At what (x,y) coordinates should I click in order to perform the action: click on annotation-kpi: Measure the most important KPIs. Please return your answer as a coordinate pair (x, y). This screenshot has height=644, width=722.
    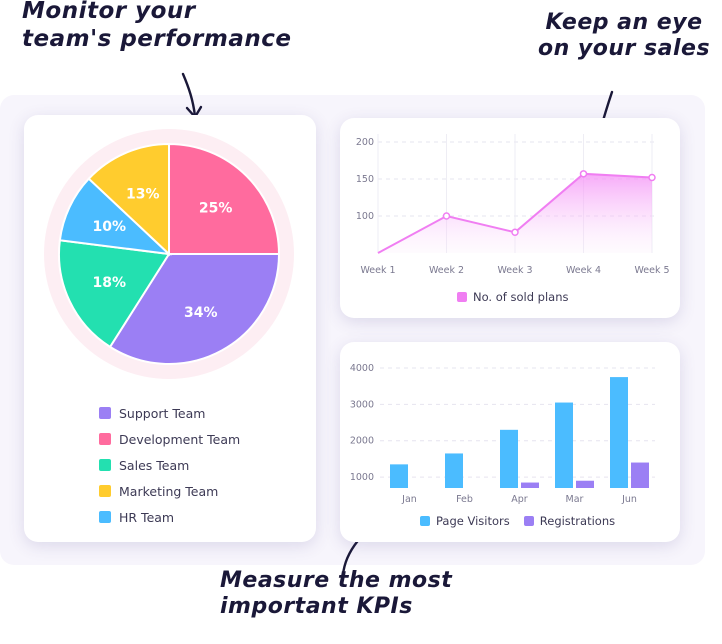
    Looking at the image, I should click on (336, 594).